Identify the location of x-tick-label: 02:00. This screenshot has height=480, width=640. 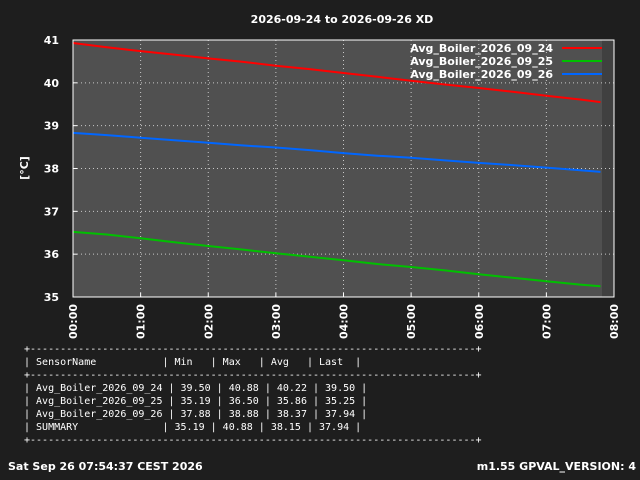
(208, 321).